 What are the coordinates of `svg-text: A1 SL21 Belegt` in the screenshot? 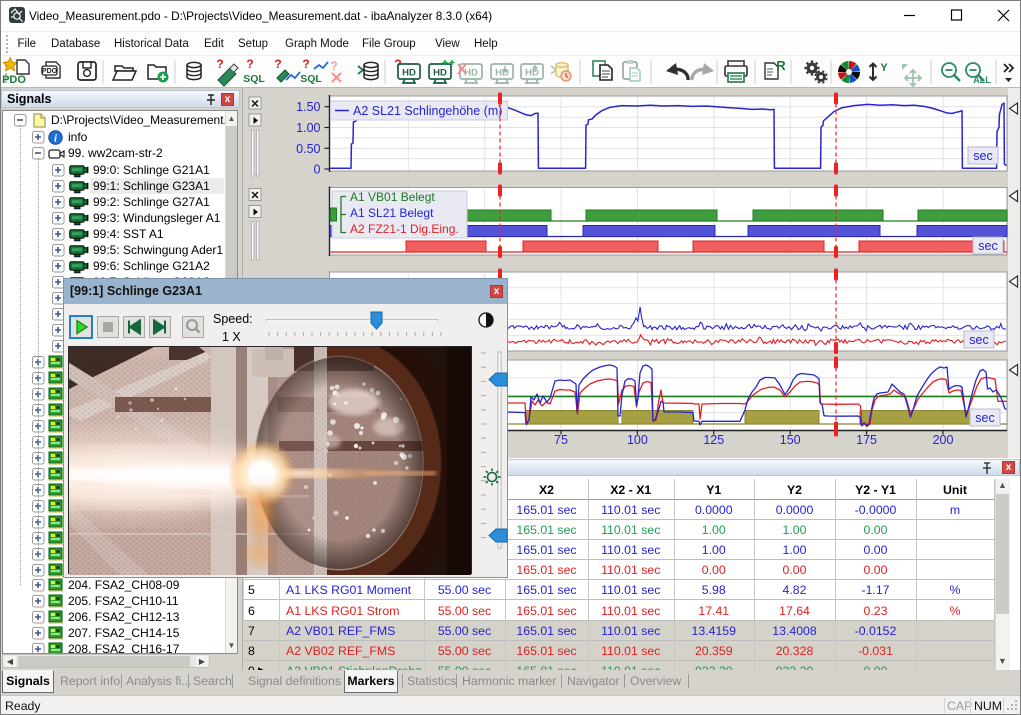 It's located at (392, 213).